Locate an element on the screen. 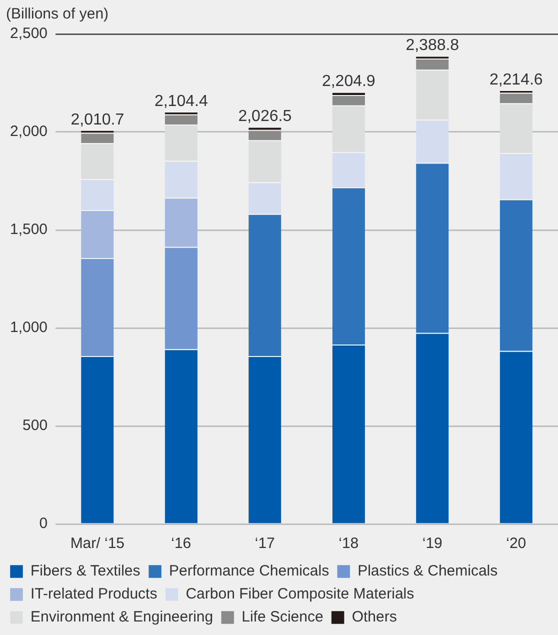 The height and width of the screenshot is (635, 558). total-label: 2,388.8 is located at coordinates (433, 45).